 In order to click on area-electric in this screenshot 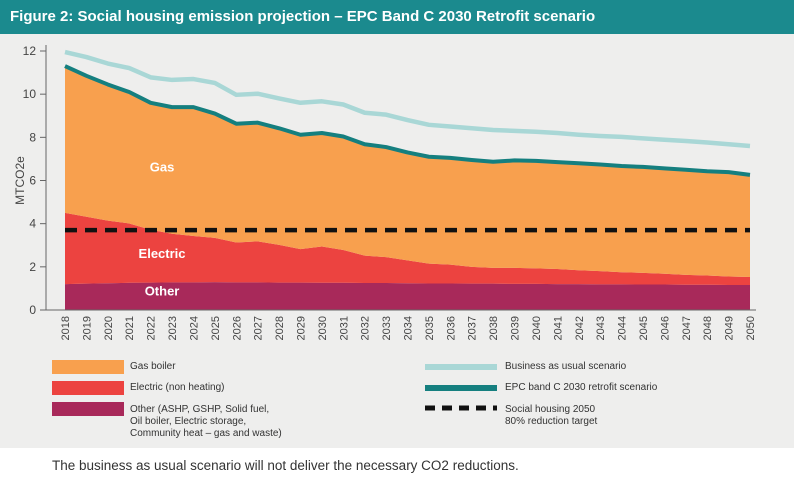, I will do `click(407, 248)`.